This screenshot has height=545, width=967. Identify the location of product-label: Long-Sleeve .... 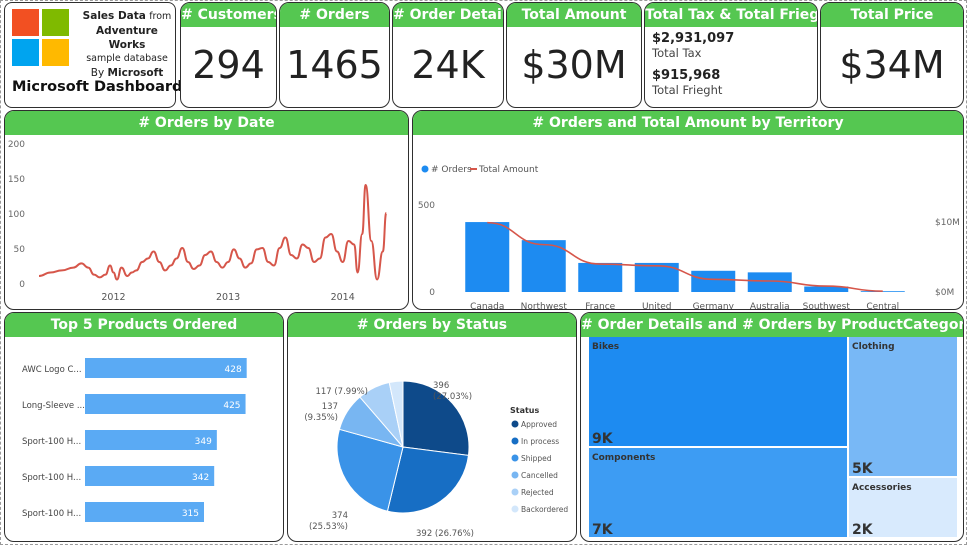
(53, 406).